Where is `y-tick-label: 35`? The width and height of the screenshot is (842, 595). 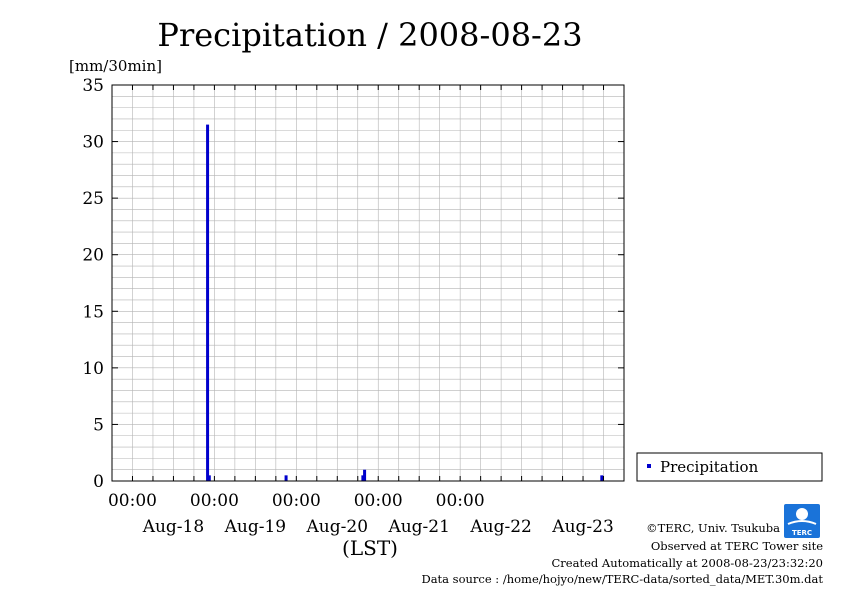 y-tick-label: 35 is located at coordinates (93, 86).